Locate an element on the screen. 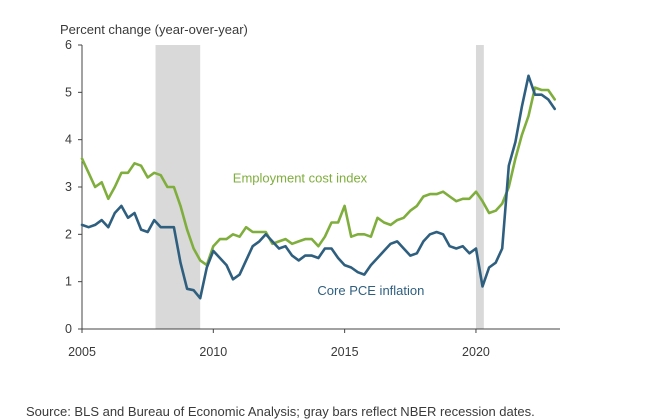 The height and width of the screenshot is (420, 648). series-label: Employment cost index is located at coordinates (300, 177).